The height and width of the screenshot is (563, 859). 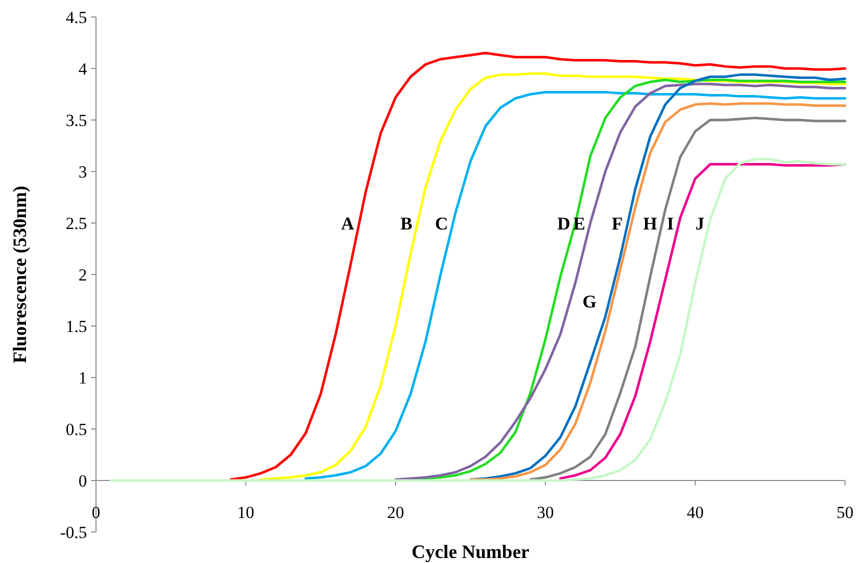 What do you see at coordinates (670, 223) in the screenshot?
I see `series-label: I` at bounding box center [670, 223].